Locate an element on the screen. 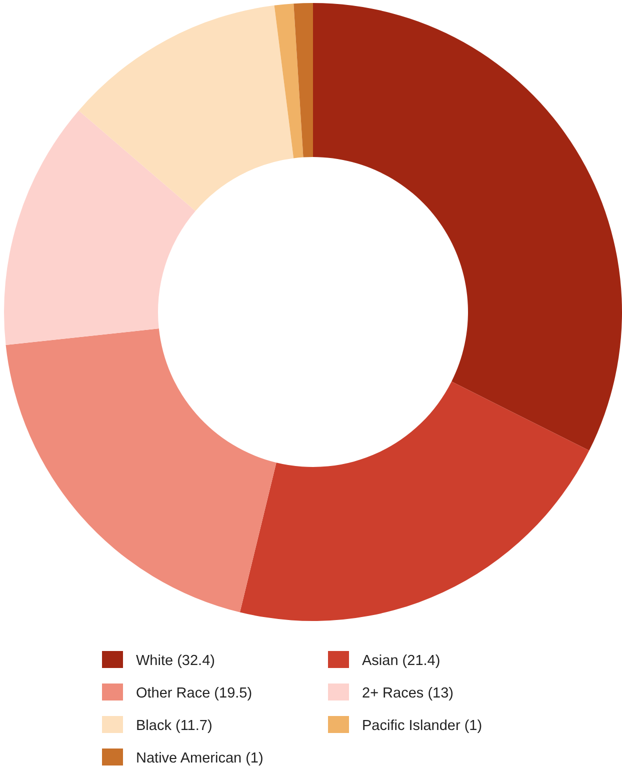 The image size is (622, 780). legend-label: Black (11.7) is located at coordinates (174, 726).